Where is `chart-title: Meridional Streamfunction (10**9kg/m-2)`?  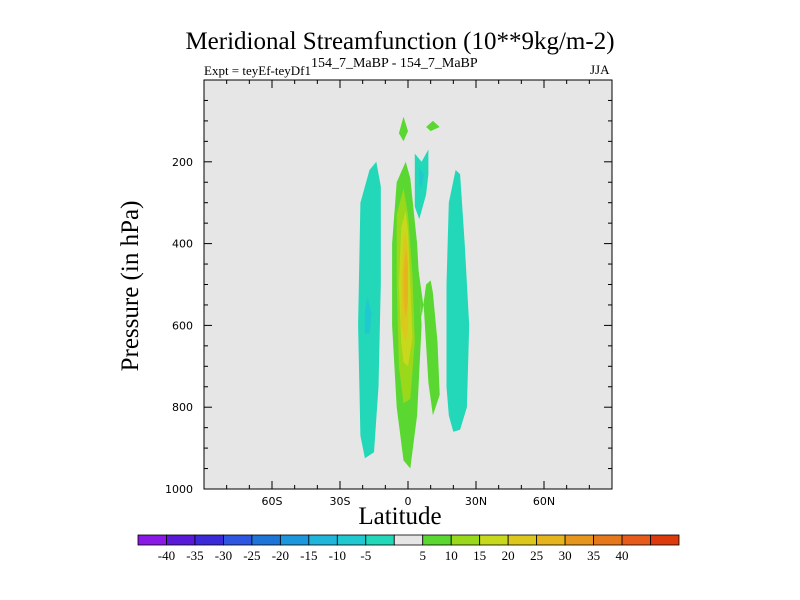
chart-title: Meridional Streamfunction (10**9kg/m-2) is located at coordinates (400, 41).